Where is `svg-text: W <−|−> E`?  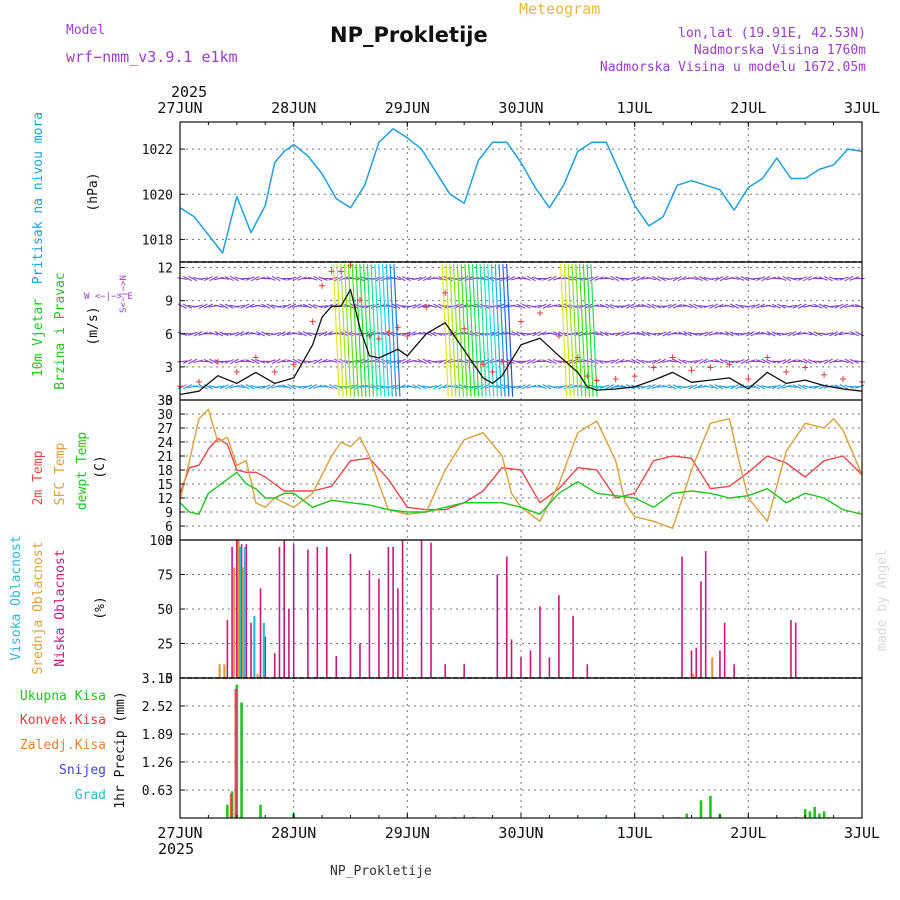 svg-text: W <−|−> E is located at coordinates (108, 297).